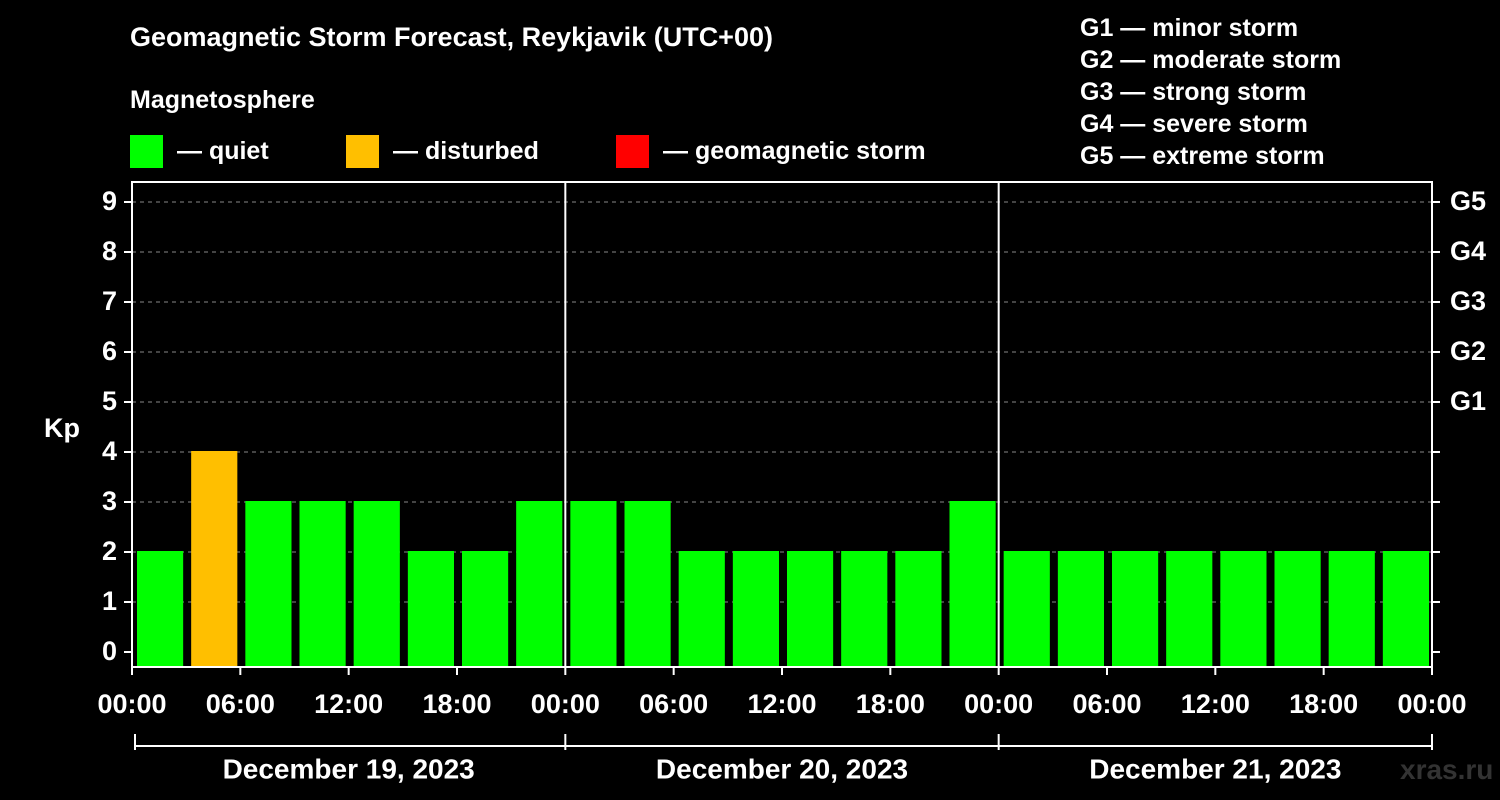 The height and width of the screenshot is (800, 1500). I want to click on ytick-label-2: 2, so click(109, 551).